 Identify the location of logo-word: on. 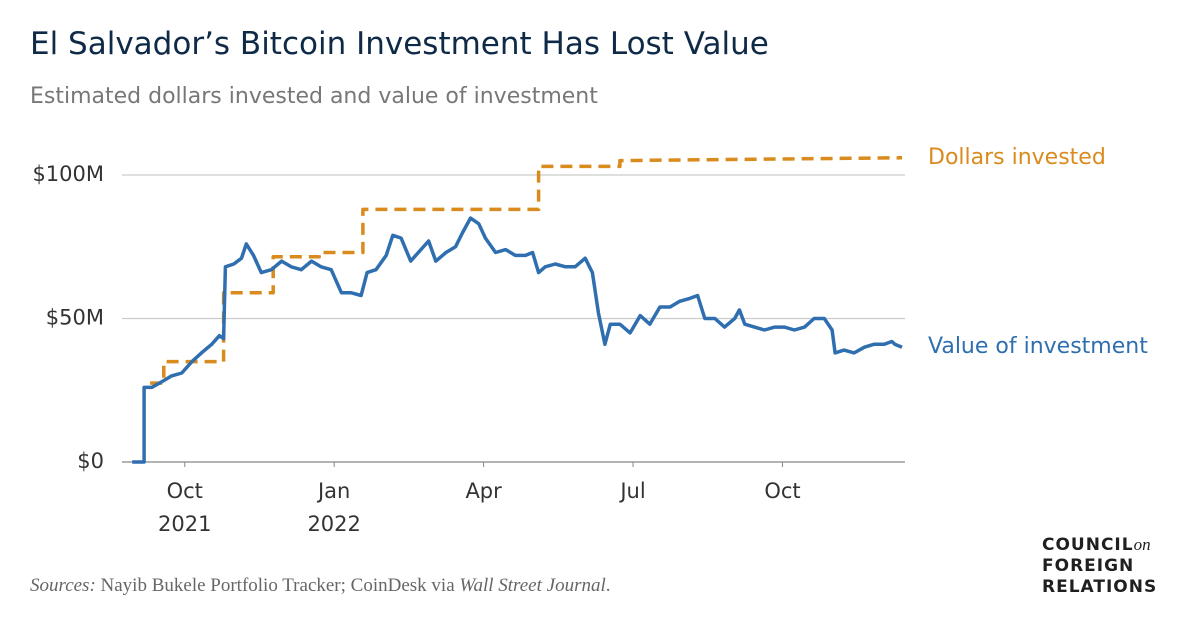
(1142, 544).